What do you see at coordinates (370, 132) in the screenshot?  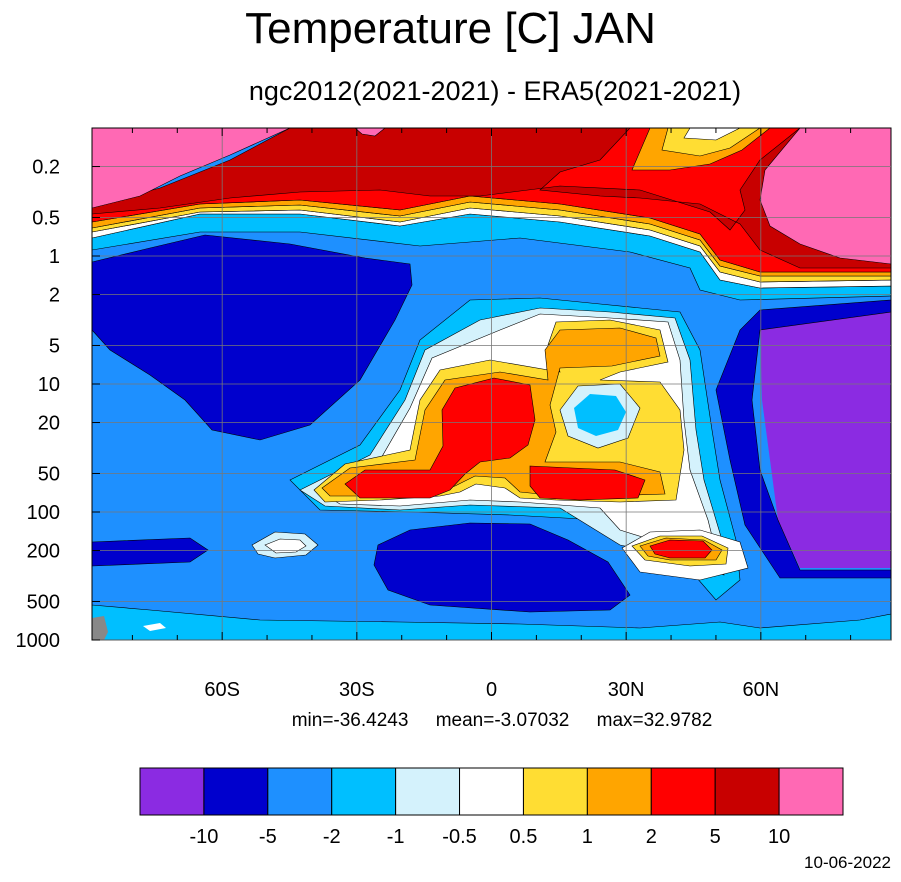 I see `region-pink-topleft-bump` at bounding box center [370, 132].